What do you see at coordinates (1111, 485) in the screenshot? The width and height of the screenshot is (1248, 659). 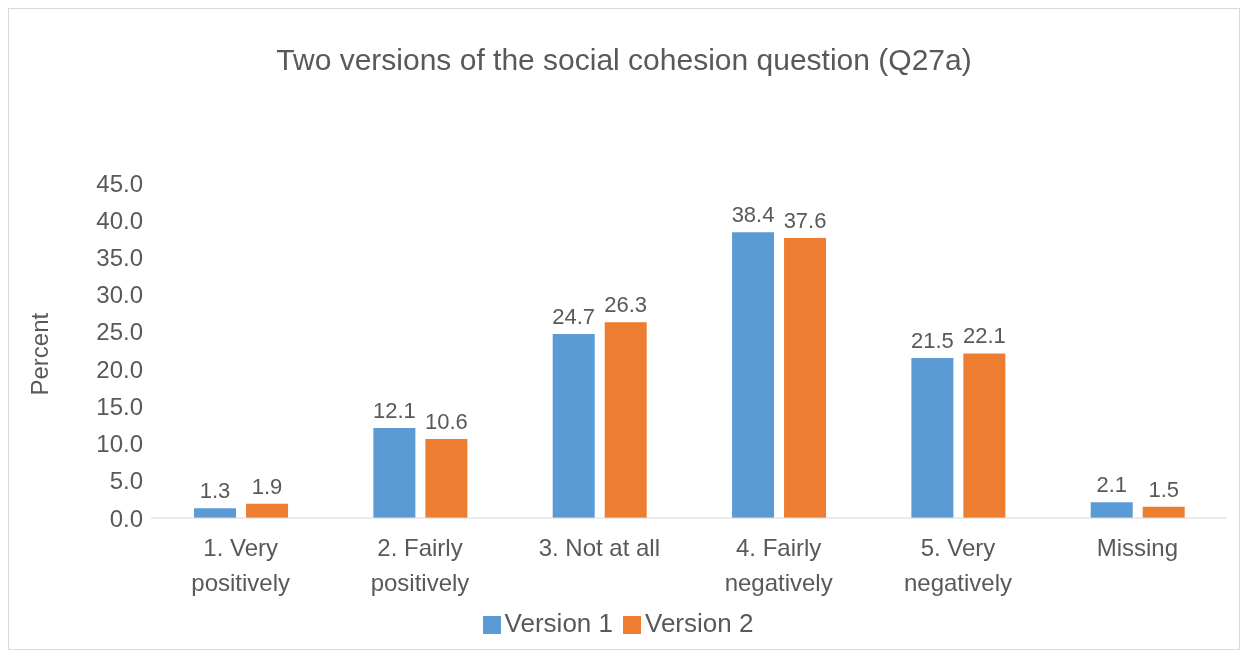 I see `data-label: 2.1` at bounding box center [1111, 485].